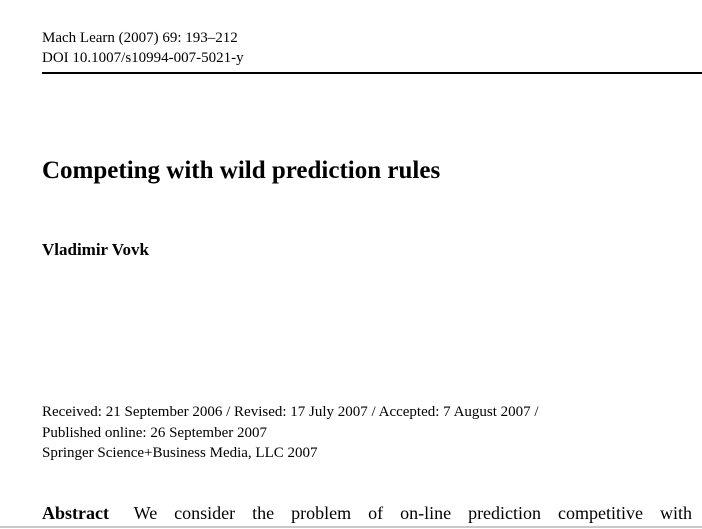 The image size is (702, 529). Describe the element at coordinates (143, 58) in the screenshot. I see `journal-doi: DOI 10.1007/s10994-007-5021-y` at that location.